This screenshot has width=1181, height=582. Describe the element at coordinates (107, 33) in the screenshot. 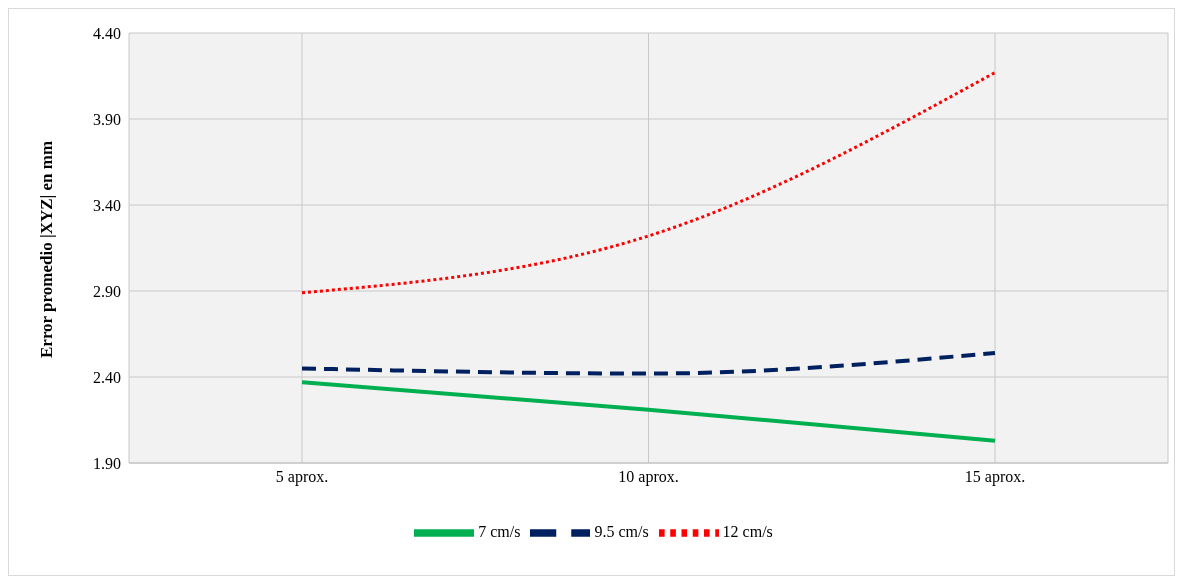

I see `y-tick-label: 4.40` at that location.